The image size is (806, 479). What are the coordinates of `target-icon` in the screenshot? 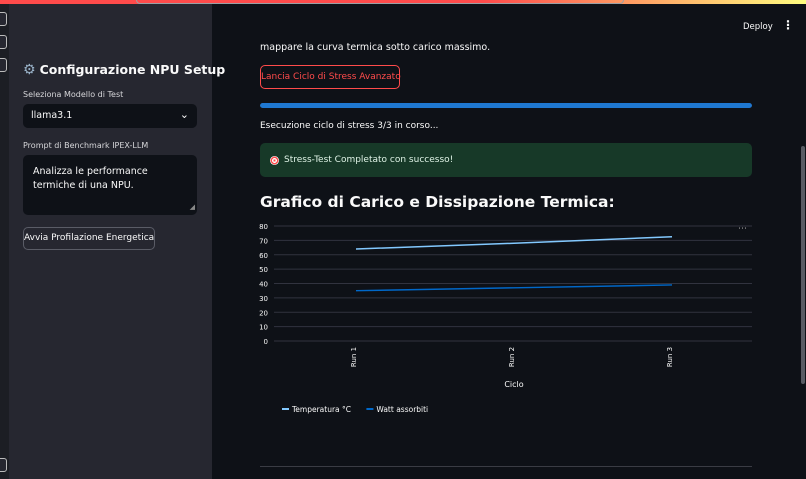 It's located at (274, 160).